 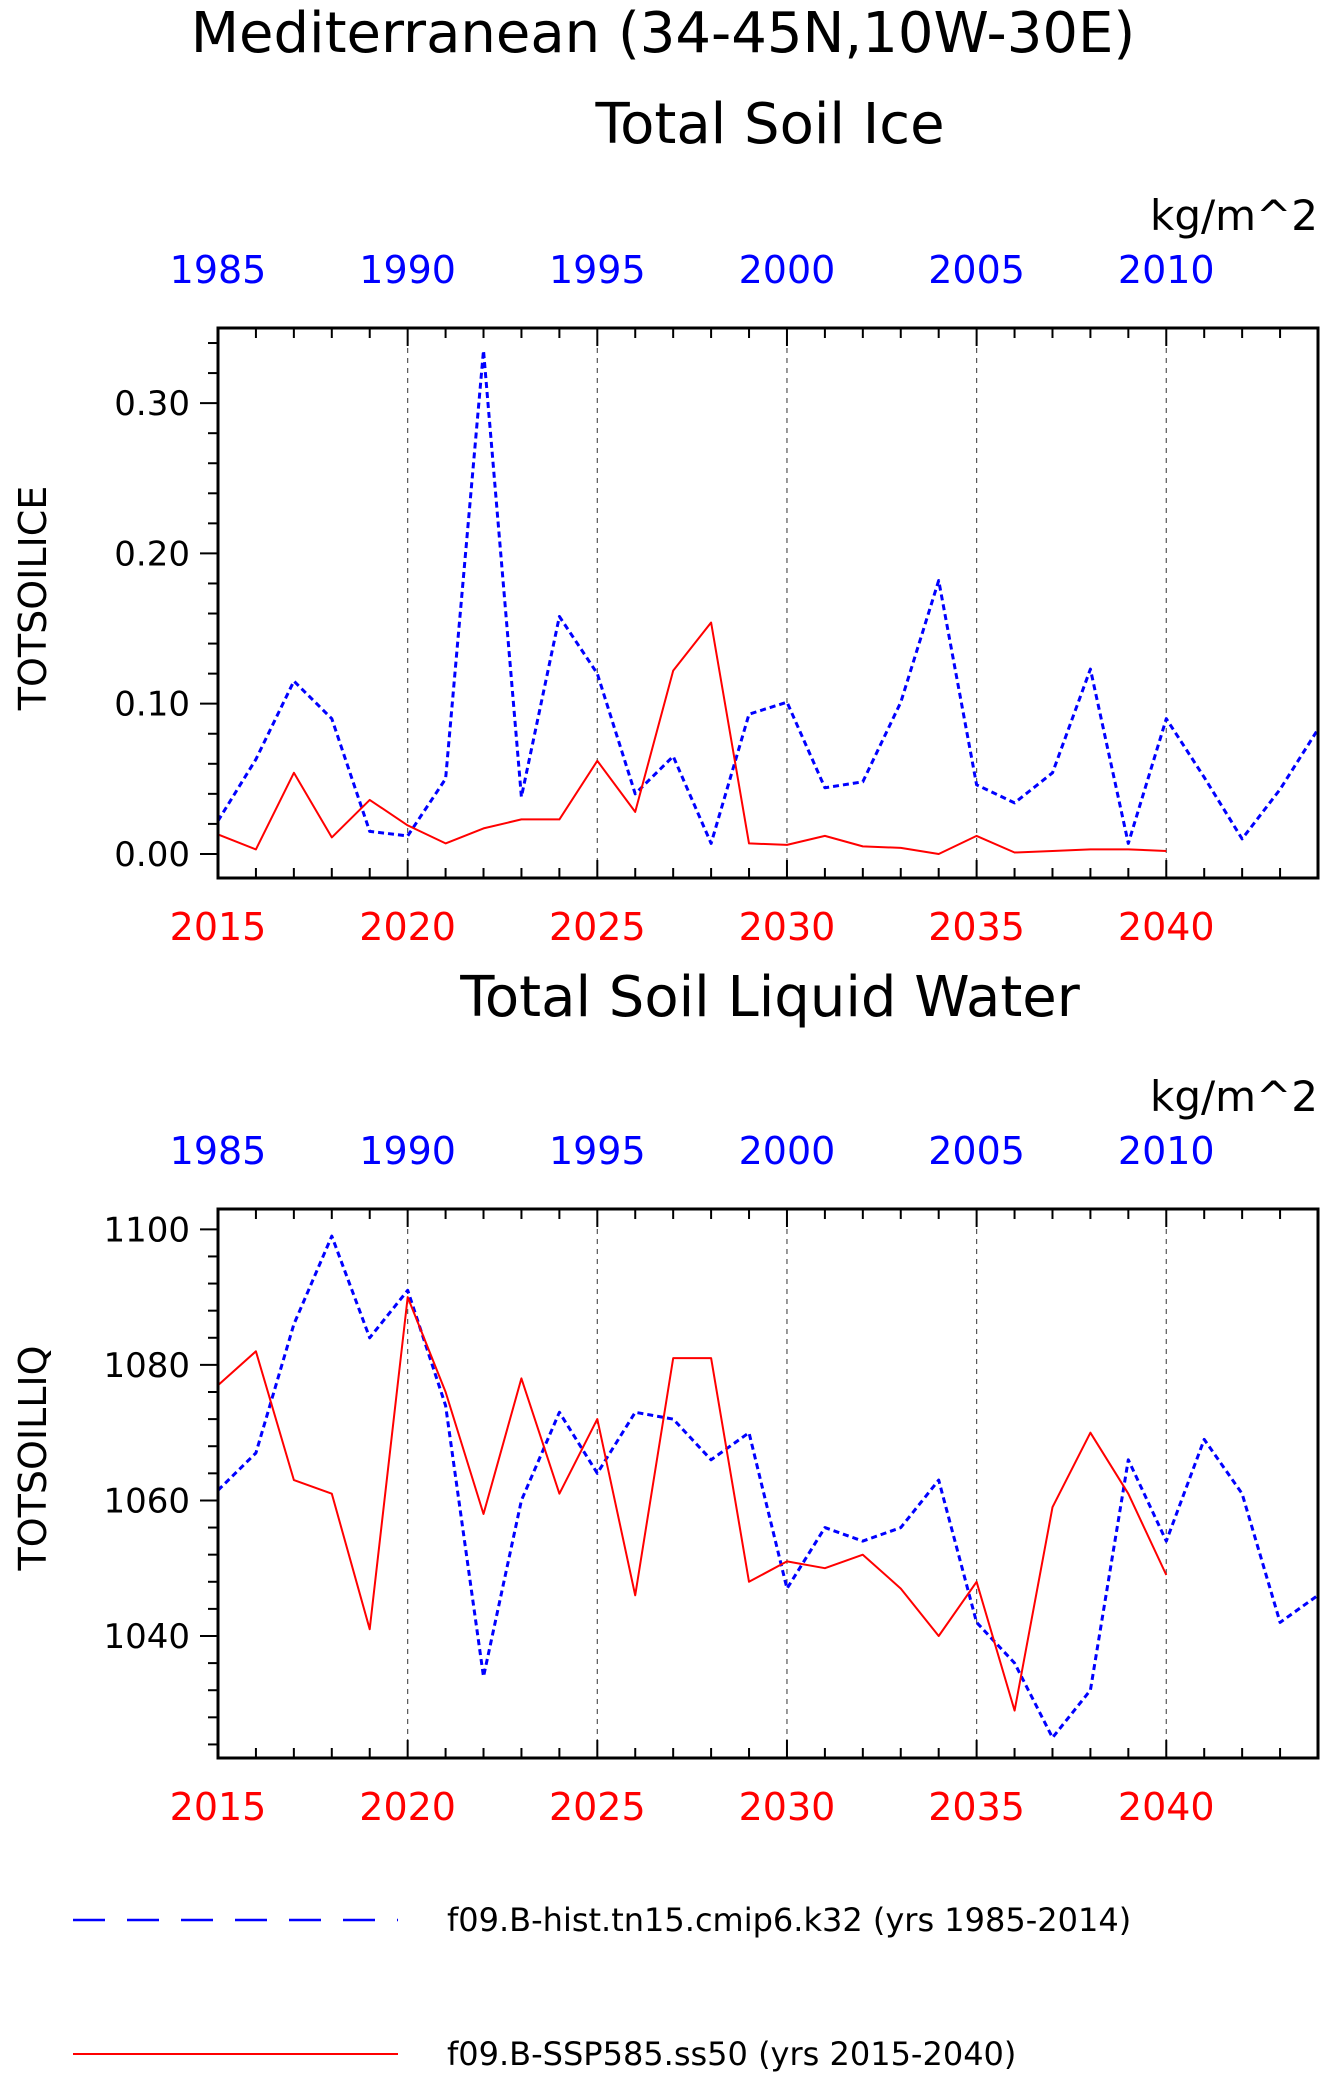 What do you see at coordinates (146, 1637) in the screenshot?
I see `y-tick-label: 1040` at bounding box center [146, 1637].